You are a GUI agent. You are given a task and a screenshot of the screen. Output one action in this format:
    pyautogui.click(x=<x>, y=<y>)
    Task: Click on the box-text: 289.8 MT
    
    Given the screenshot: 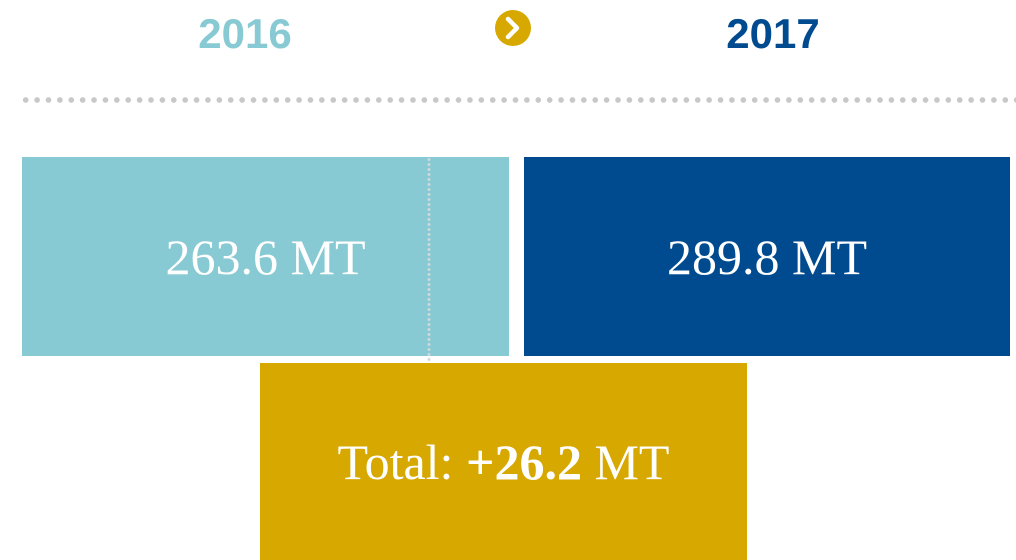 What is the action you would take?
    pyautogui.click(x=767, y=256)
    